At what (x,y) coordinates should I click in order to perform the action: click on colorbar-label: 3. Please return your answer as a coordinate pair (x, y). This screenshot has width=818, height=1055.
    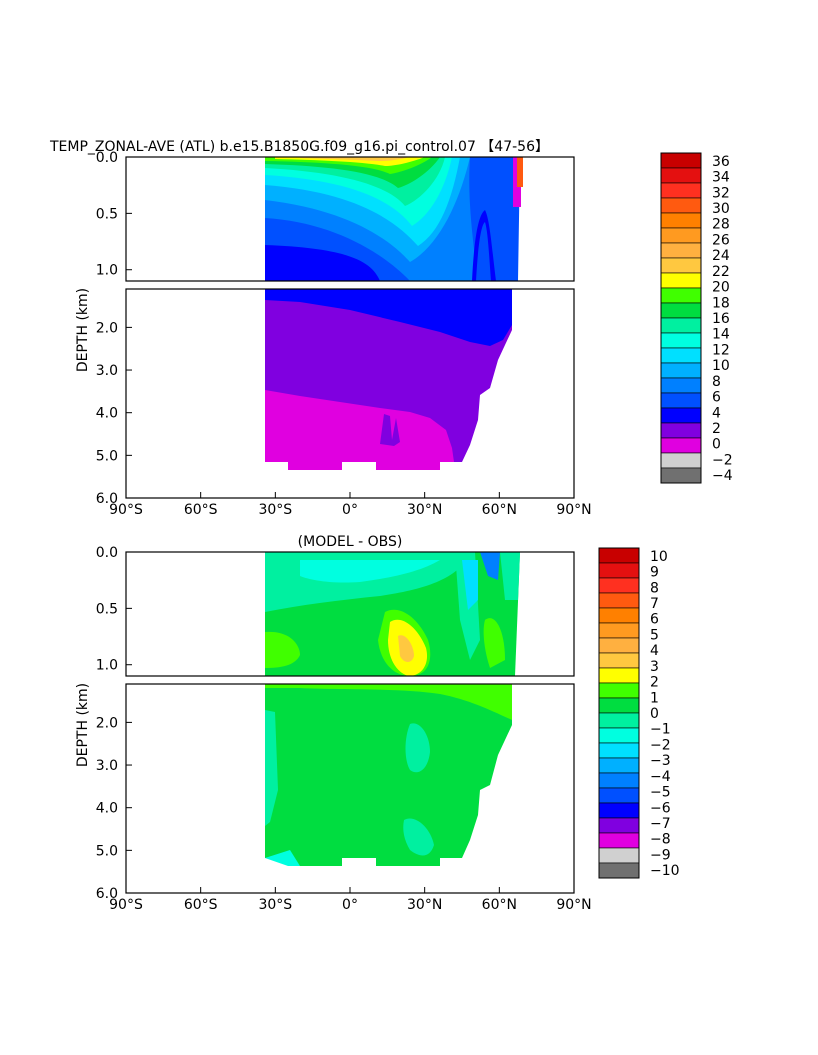
    Looking at the image, I should click on (654, 667).